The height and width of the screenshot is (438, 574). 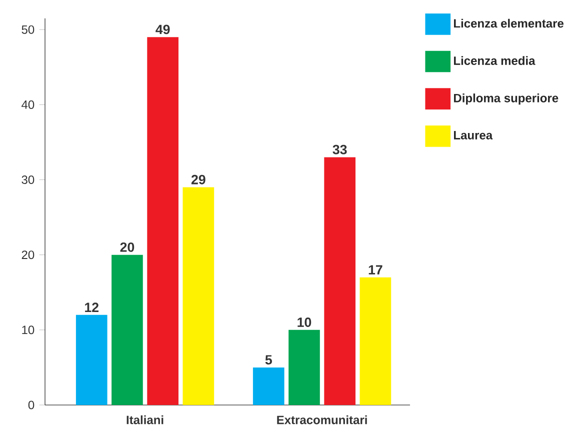 I want to click on data-label: 29, so click(x=198, y=179).